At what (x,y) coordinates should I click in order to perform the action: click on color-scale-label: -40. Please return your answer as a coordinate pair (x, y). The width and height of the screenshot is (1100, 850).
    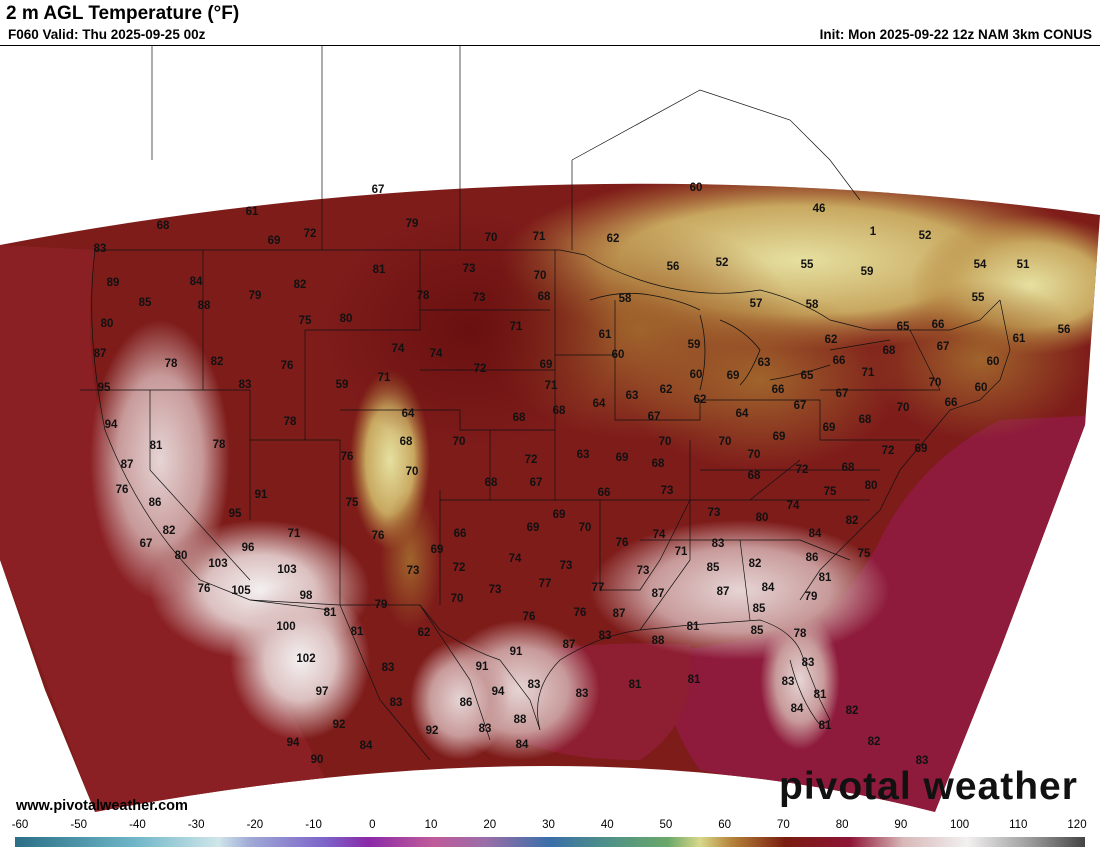
    Looking at the image, I should click on (137, 825).